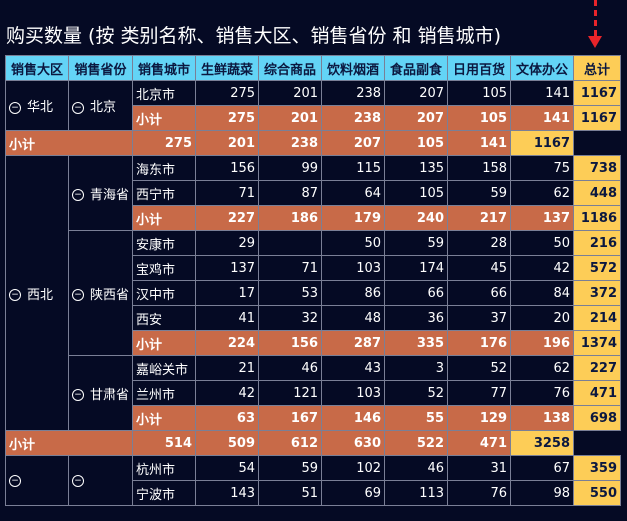  I want to click on header-total: 总计, so click(597, 68).